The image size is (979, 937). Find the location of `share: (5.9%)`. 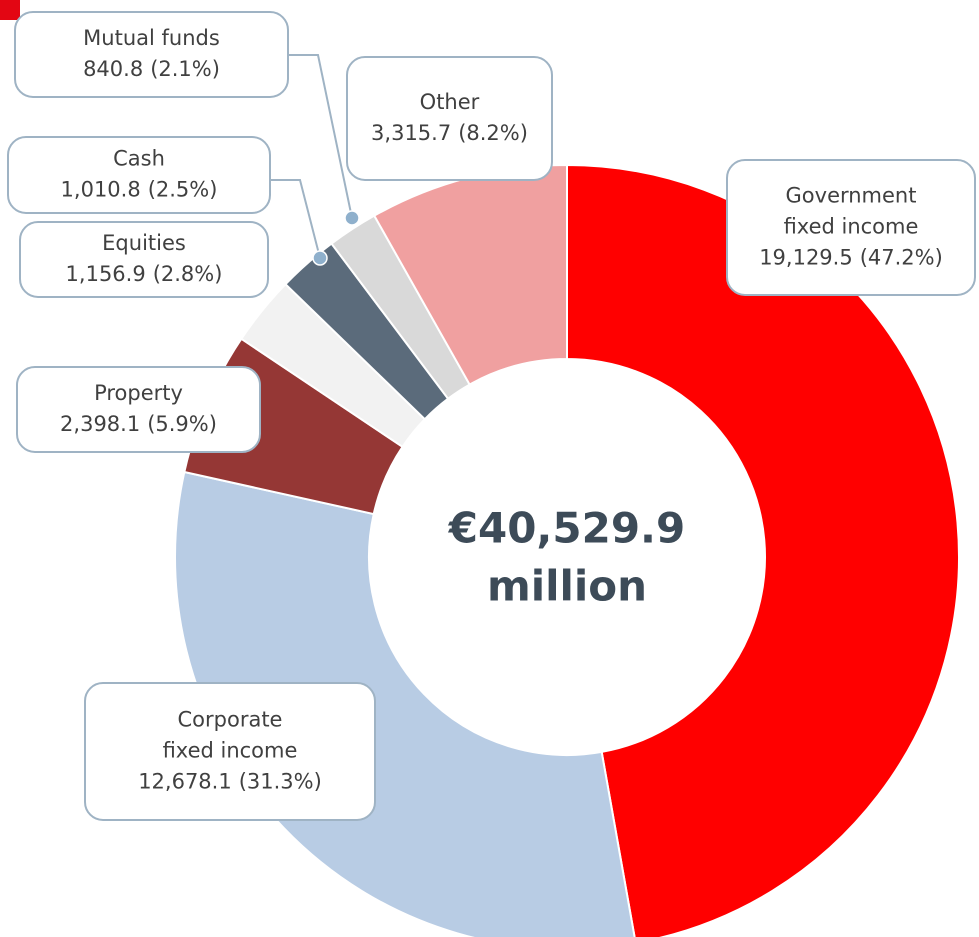

share: (5.9%) is located at coordinates (182, 424).